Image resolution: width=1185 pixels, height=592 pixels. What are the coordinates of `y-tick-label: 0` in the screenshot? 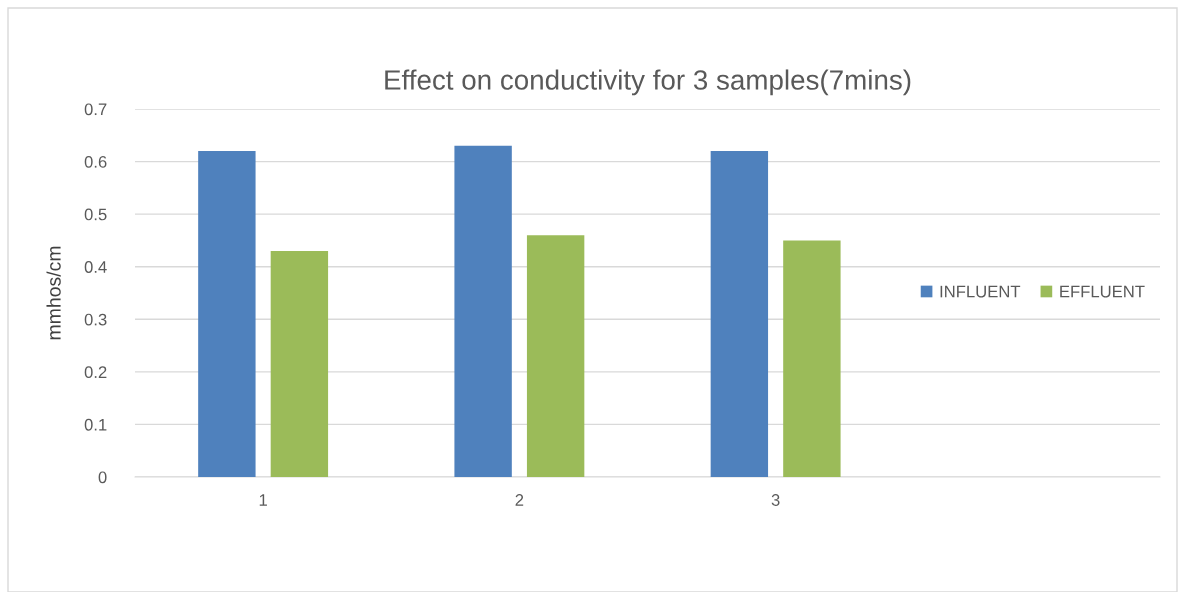 It's located at (102, 477).